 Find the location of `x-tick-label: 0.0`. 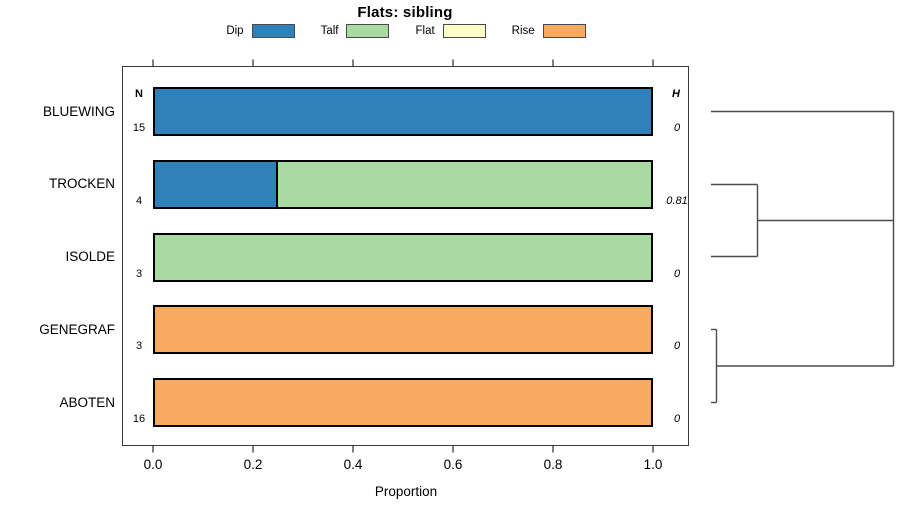

x-tick-label: 0.0 is located at coordinates (153, 464).